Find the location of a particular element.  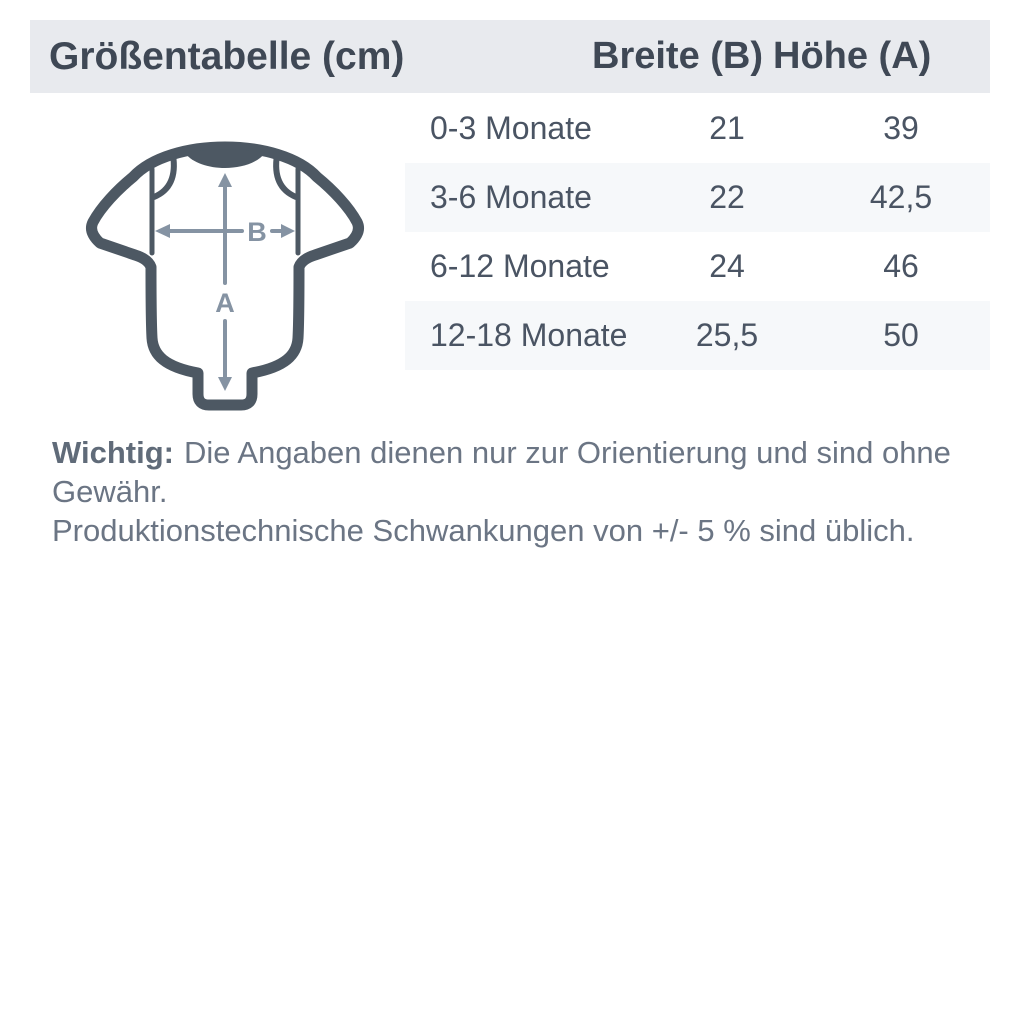

size-row-3-6: 3-6 Monate 22 42,5 is located at coordinates (697, 197).